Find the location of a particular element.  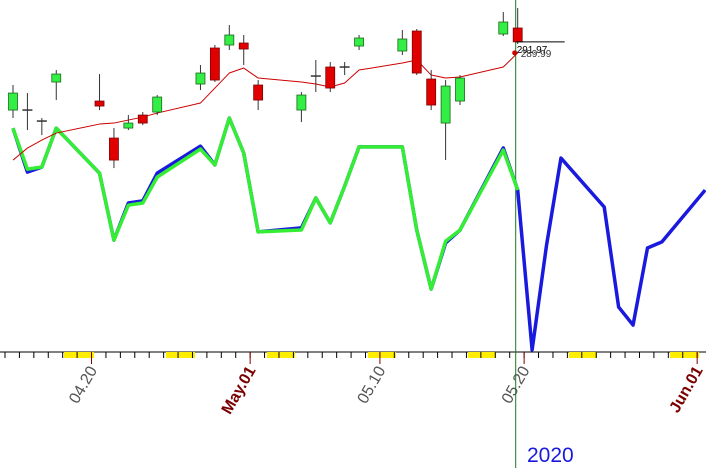

last-ma-label: 289.99 is located at coordinates (536, 54).